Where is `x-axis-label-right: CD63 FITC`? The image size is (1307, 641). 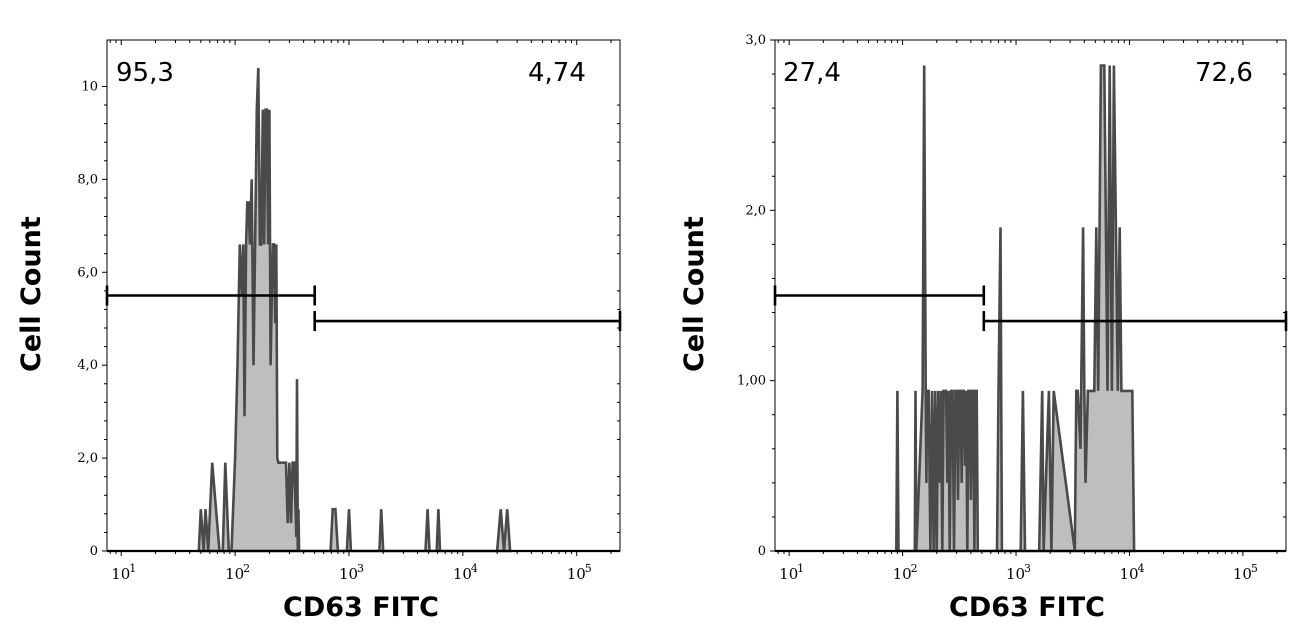
x-axis-label-right: CD63 FITC is located at coordinates (1027, 607).